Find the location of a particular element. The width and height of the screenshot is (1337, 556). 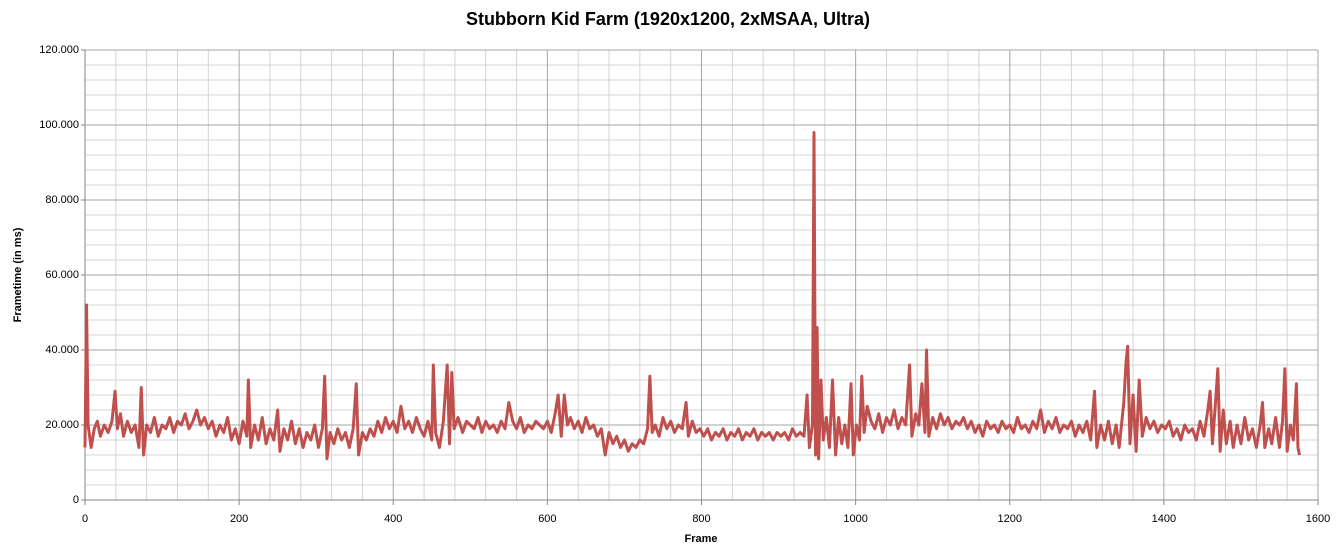

x-tick-label: 1200 is located at coordinates (1010, 519).